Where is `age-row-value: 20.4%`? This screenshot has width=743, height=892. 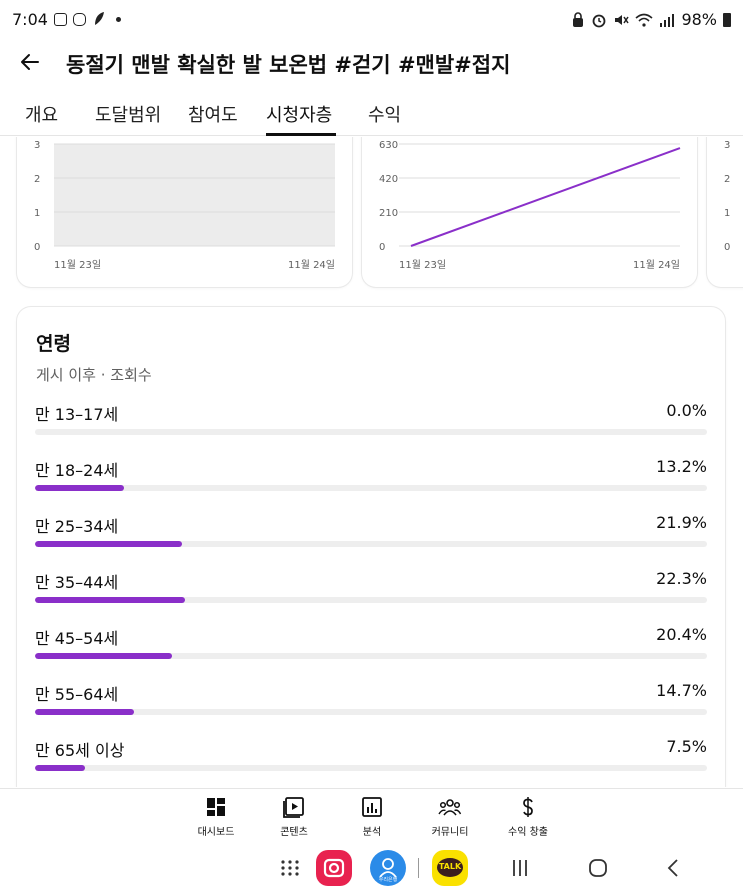
age-row-value: 20.4% is located at coordinates (681, 634).